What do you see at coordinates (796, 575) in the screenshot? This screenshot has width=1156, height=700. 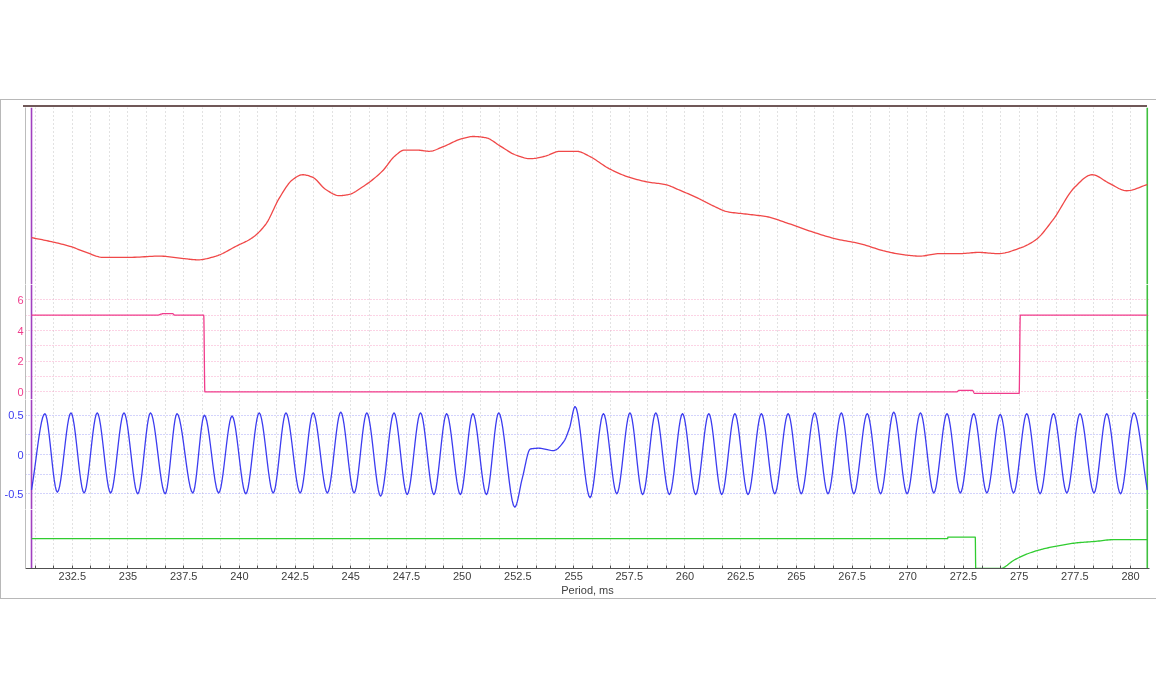 I see `x-tick-label: 265` at bounding box center [796, 575].